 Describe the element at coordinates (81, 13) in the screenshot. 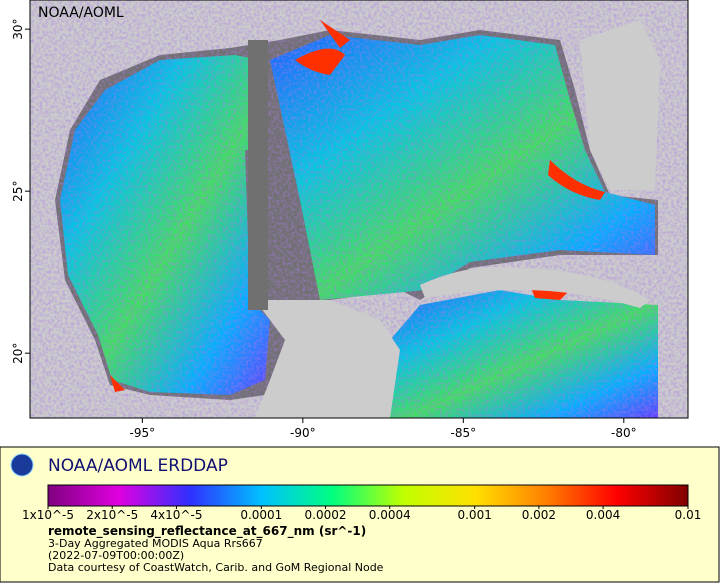

I see `corner-label: NOAA/AOML` at that location.